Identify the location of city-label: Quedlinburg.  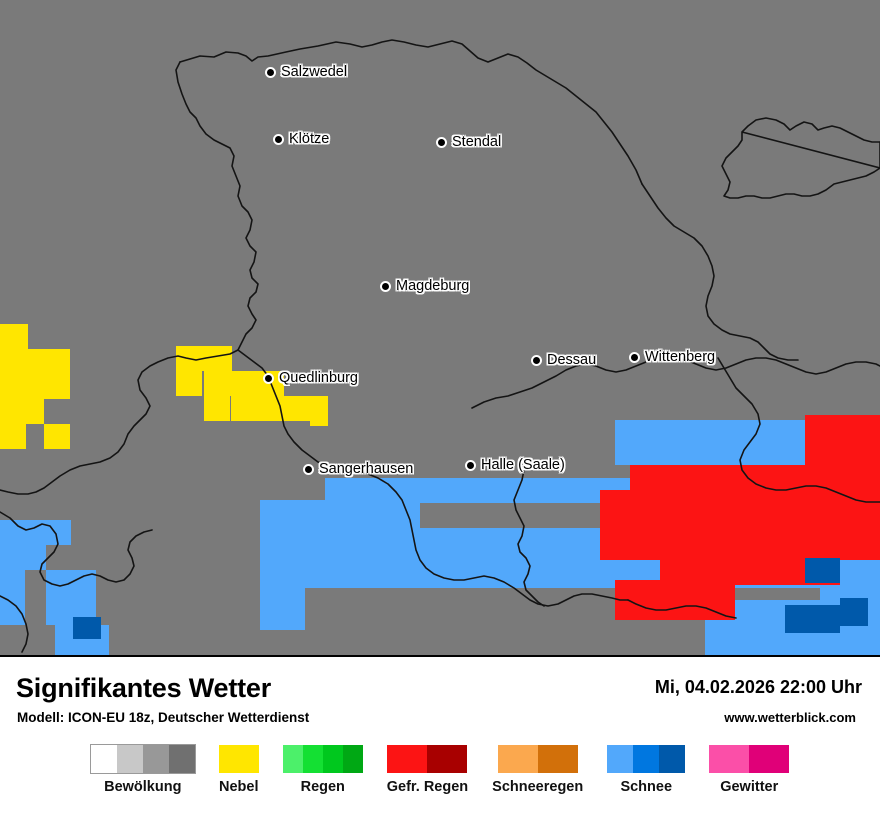
(318, 378).